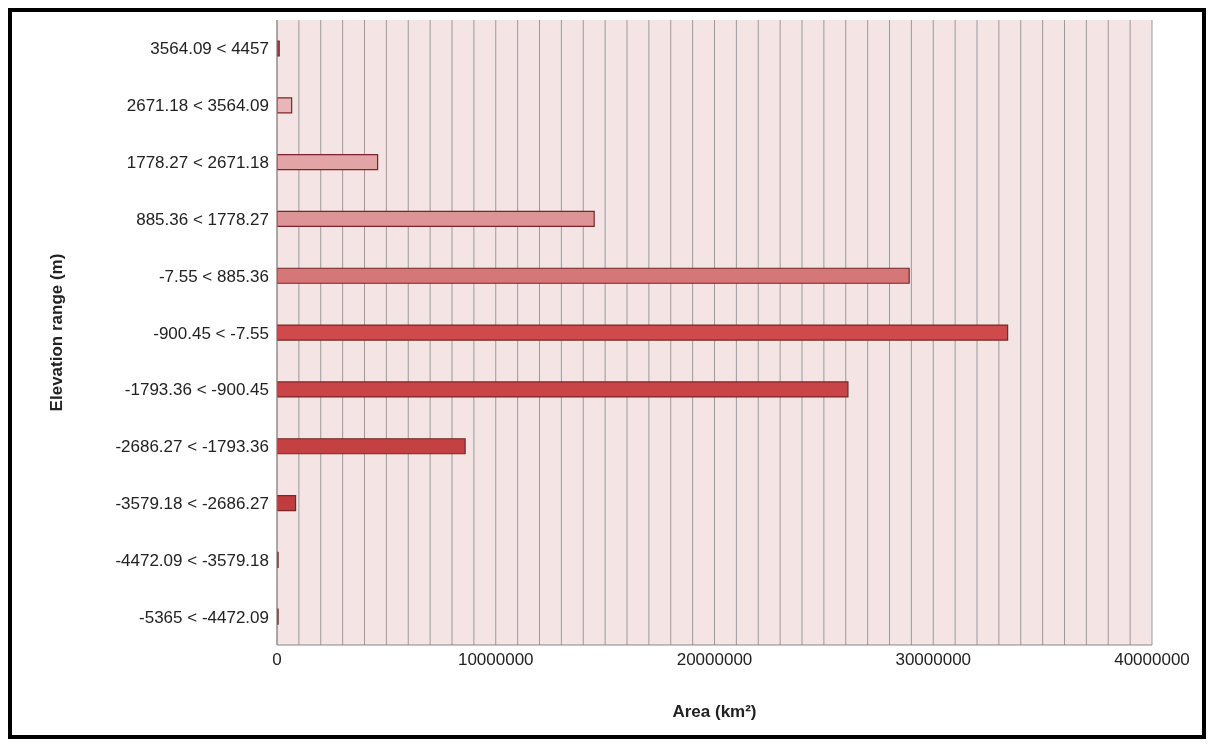 The height and width of the screenshot is (747, 1214). What do you see at coordinates (495, 660) in the screenshot?
I see `x-tick-label: 10000000` at bounding box center [495, 660].